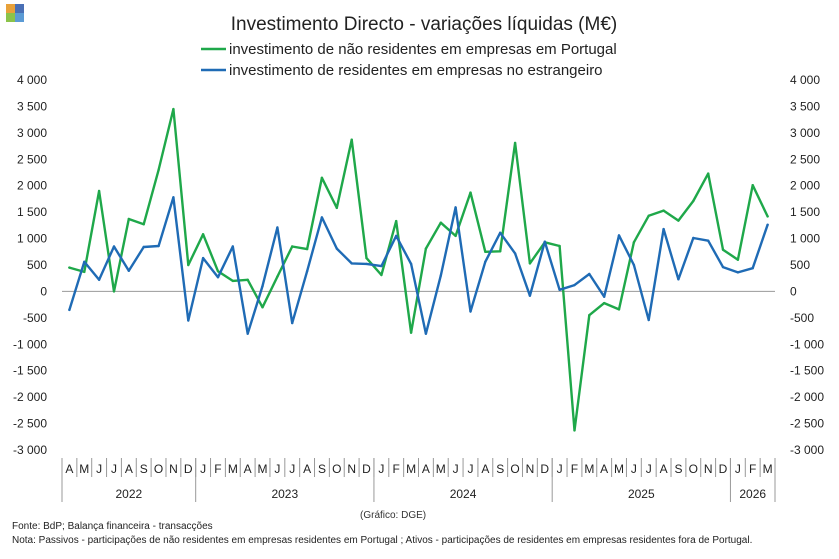 This screenshot has width=839, height=559. What do you see at coordinates (30, 424) in the screenshot?
I see `y-tick-left: -2 500` at bounding box center [30, 424].